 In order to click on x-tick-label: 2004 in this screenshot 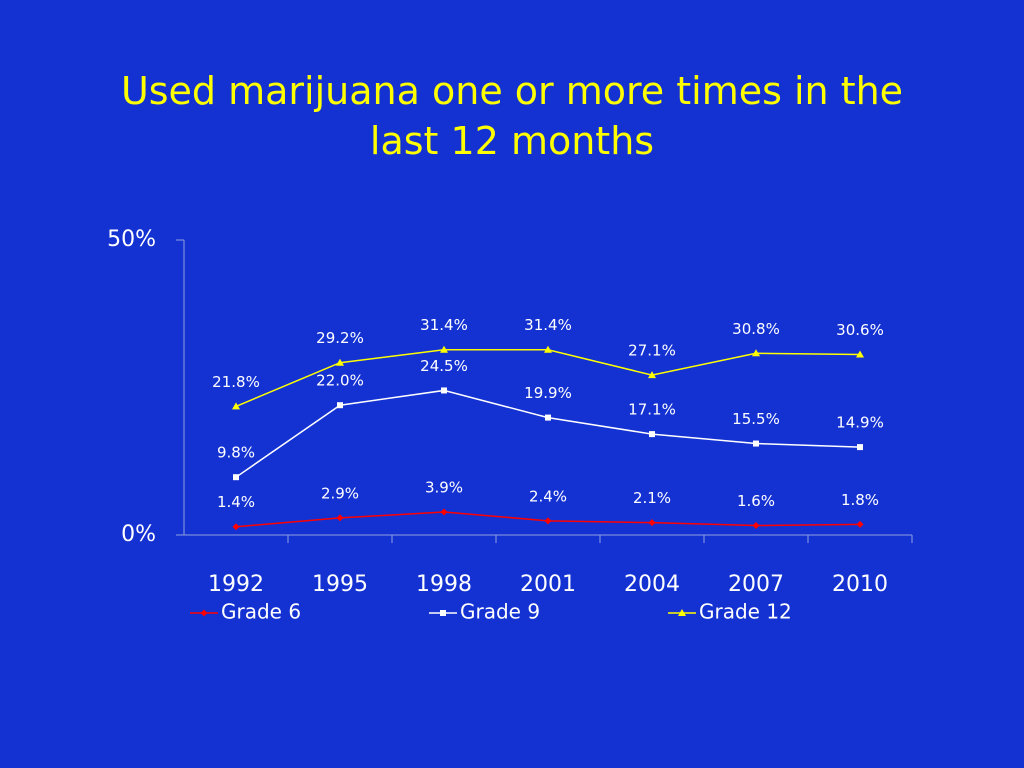, I will do `click(652, 584)`.